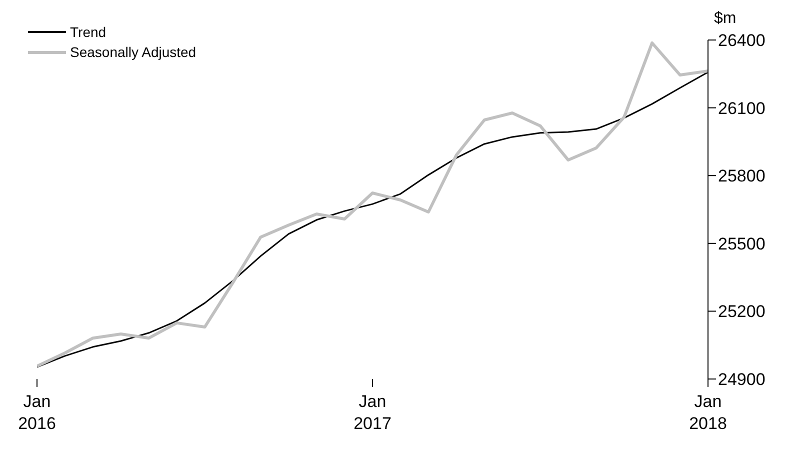  What do you see at coordinates (725, 19) in the screenshot?
I see `y-axis-title: $m` at bounding box center [725, 19].